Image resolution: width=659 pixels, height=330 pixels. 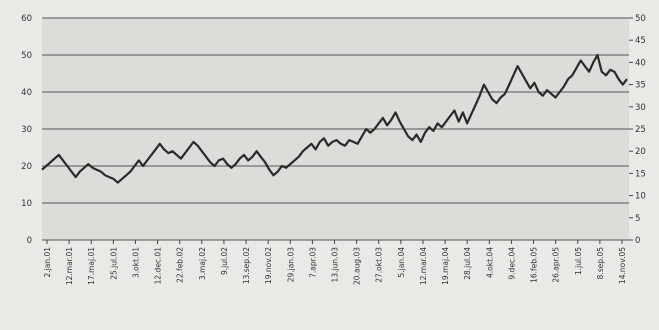 I want to click on y-left-tick-label: 60, so click(x=26, y=19).